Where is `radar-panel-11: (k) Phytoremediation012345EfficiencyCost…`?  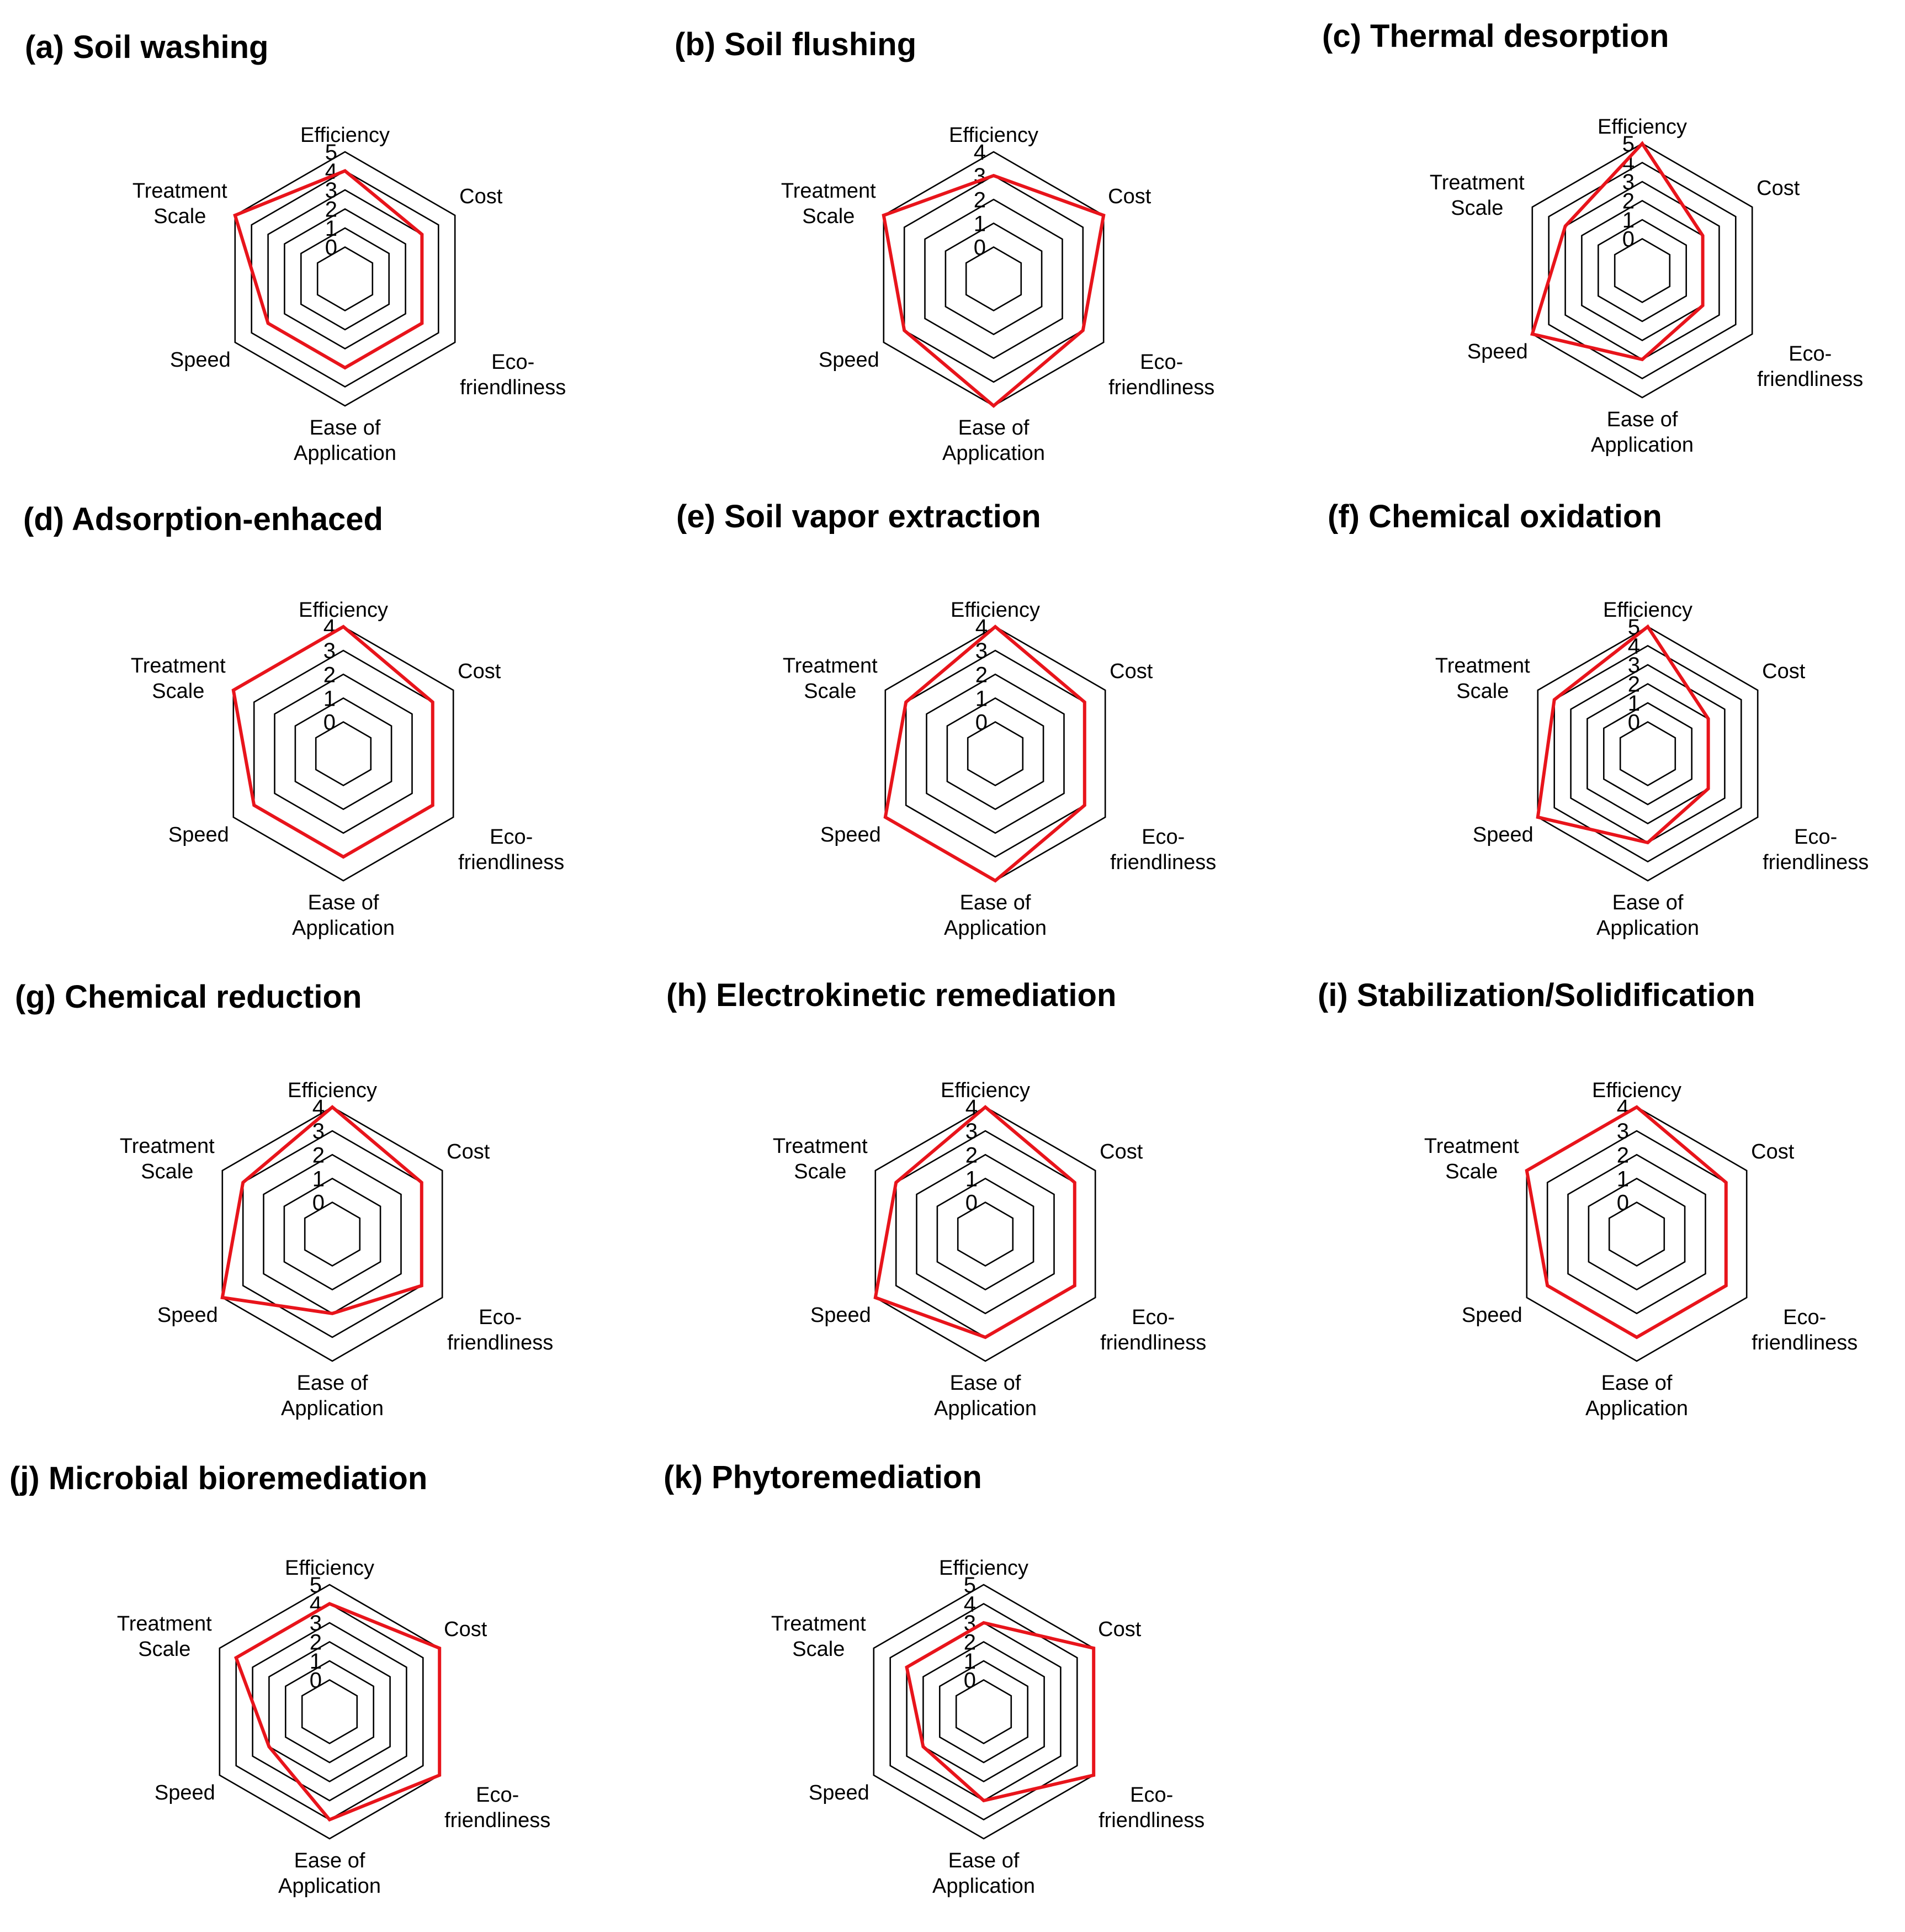
radar-panel-11: (k) Phytoremediation012345EfficiencyCost… is located at coordinates (934, 1678).